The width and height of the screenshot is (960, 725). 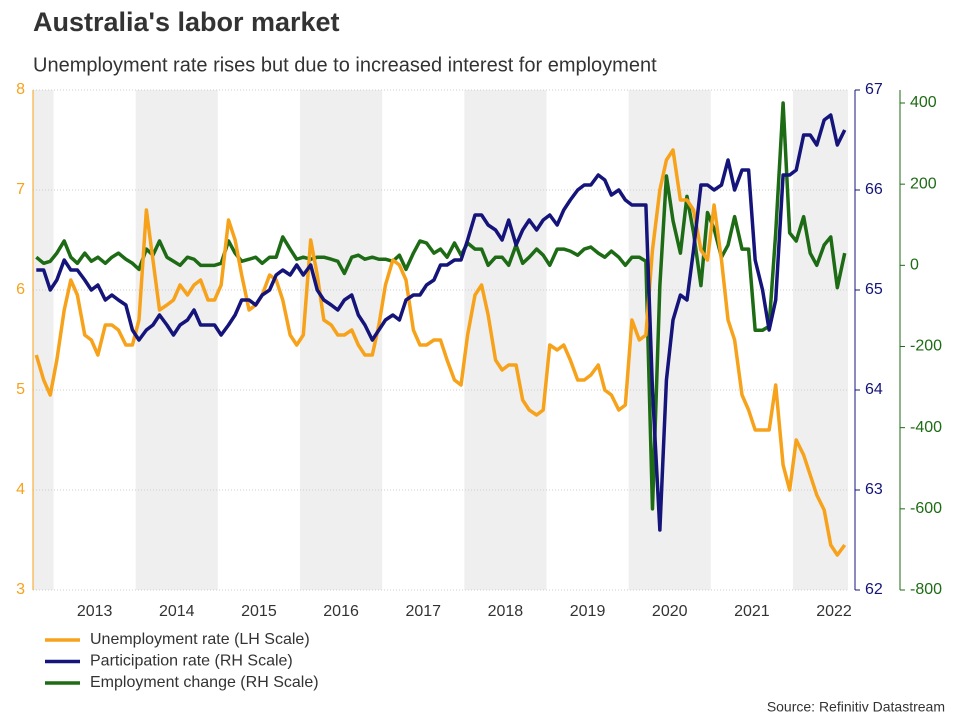 I want to click on x-tick-label: 2019, so click(x=588, y=611).